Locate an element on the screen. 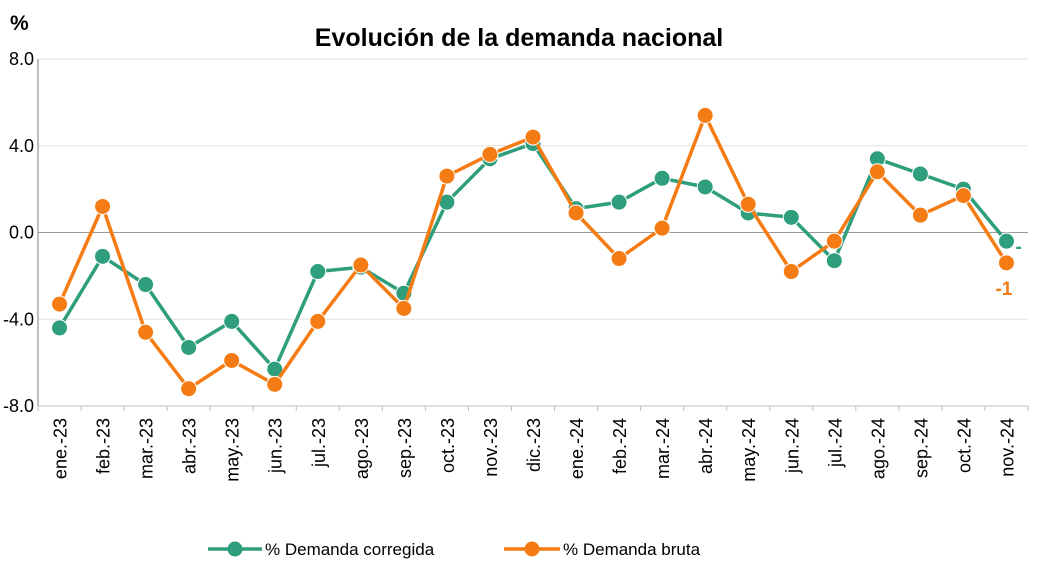 Image resolution: width=1038 pixels, height=576 pixels. y-tick-label: -8.0 is located at coordinates (18, 406).